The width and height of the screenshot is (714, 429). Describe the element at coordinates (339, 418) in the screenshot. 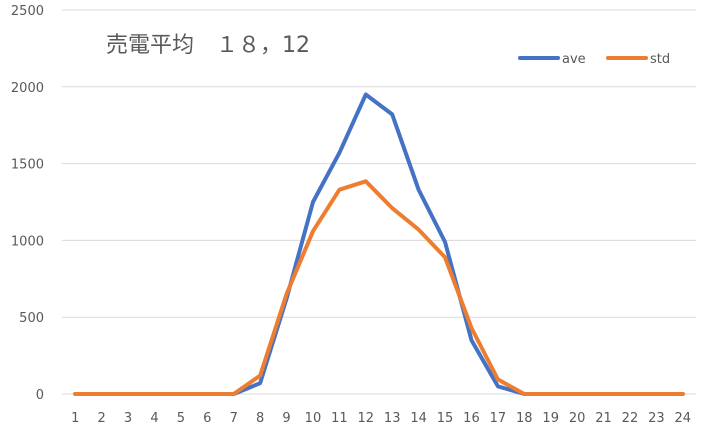

I see `x-tick-label: 11` at that location.